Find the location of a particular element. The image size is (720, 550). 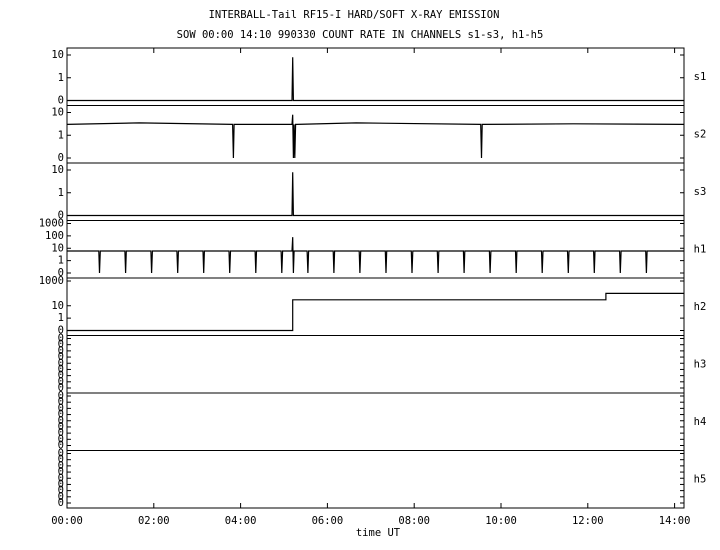

panel-label: h2 is located at coordinates (700, 307).